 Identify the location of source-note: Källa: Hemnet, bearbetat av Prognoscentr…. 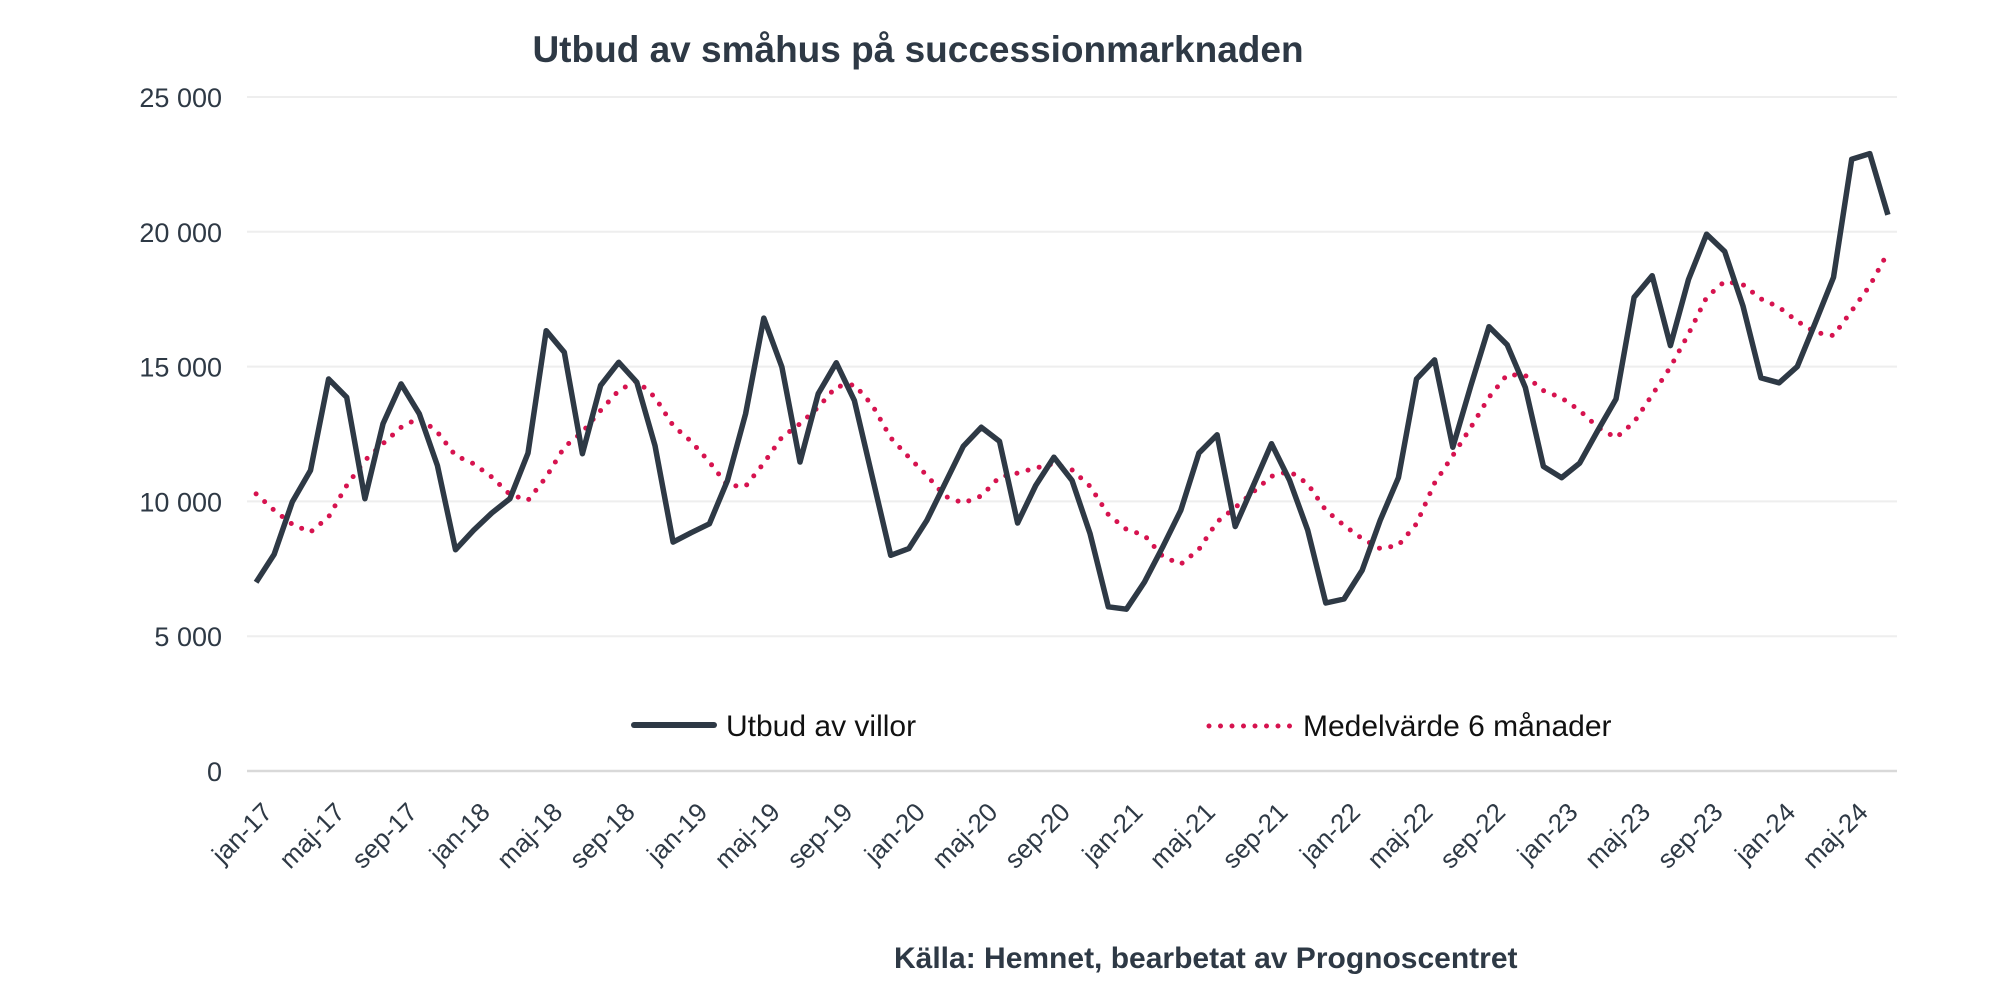
(1206, 958).